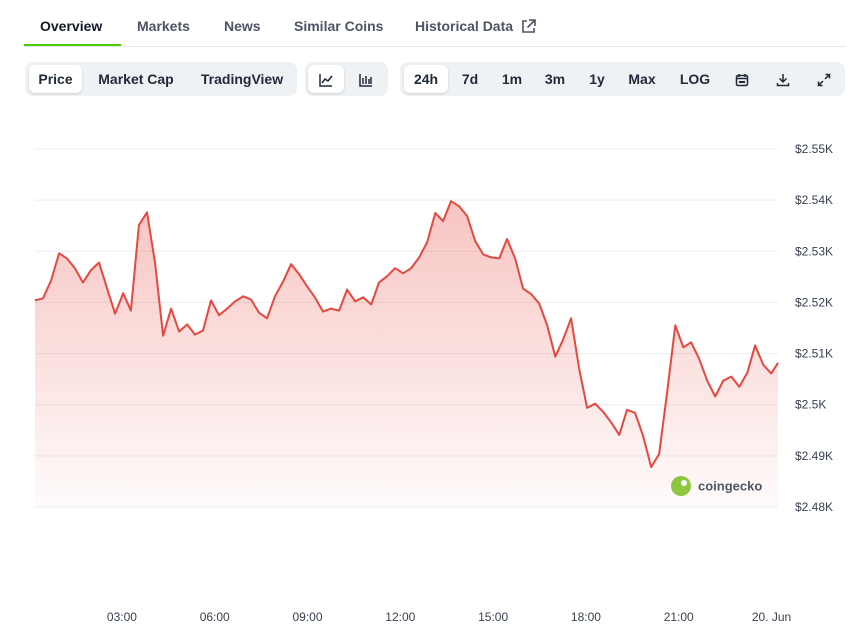  I want to click on y-tick-label: $2.52K, so click(814, 302).